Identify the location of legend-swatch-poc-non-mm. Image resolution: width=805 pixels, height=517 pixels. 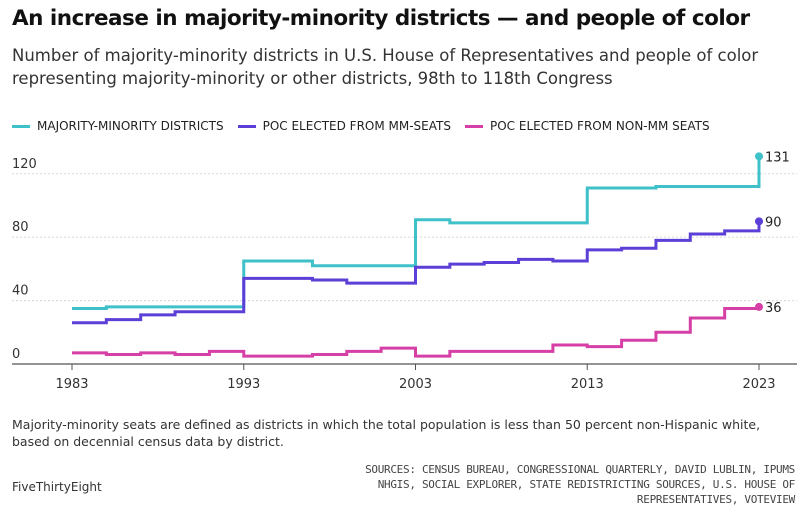
(473, 126).